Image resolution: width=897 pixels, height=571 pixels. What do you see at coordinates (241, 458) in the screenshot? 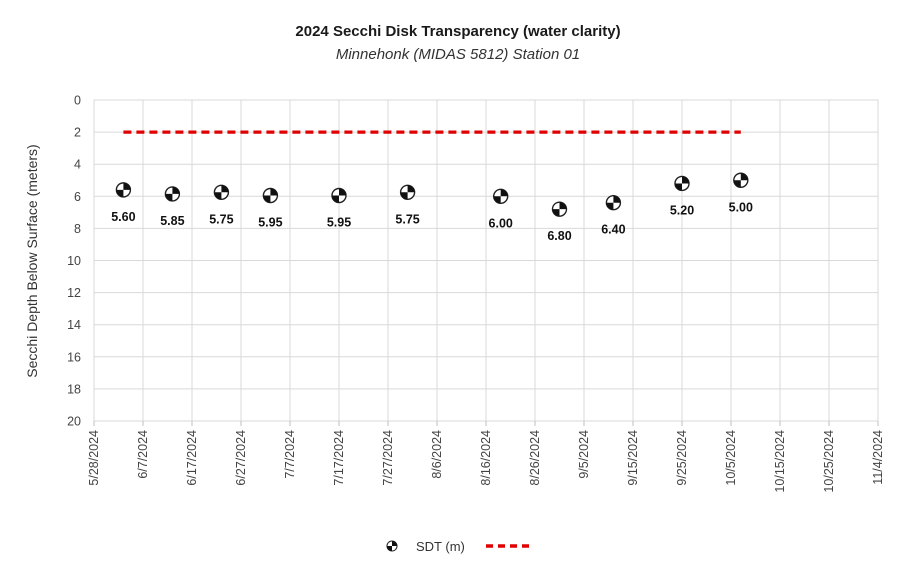
I see `x-tick-label: 6/27/2024` at bounding box center [241, 458].